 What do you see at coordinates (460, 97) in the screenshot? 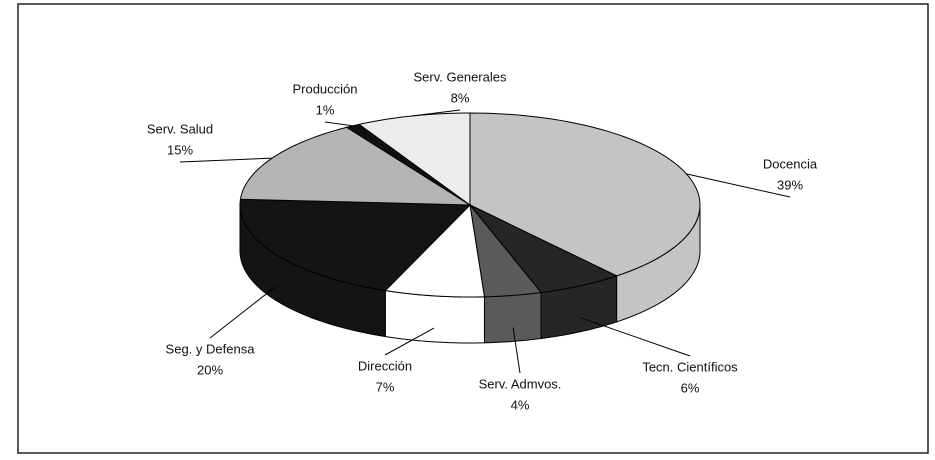
I see `value-label: 8%` at bounding box center [460, 97].